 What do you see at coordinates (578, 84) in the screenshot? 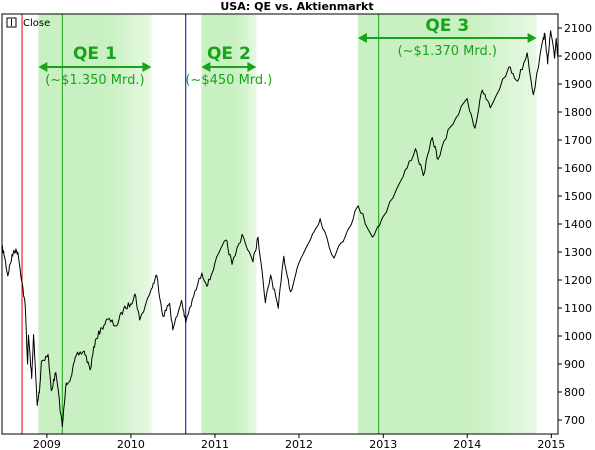
I see `y-tick-label: 1900` at bounding box center [578, 84].